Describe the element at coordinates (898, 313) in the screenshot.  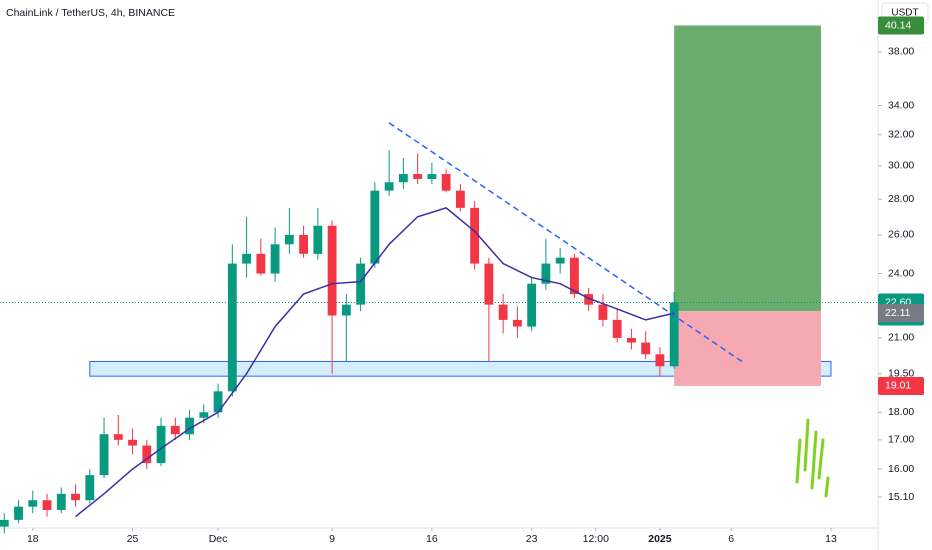
I see `price-tag-label: 22.11` at that location.